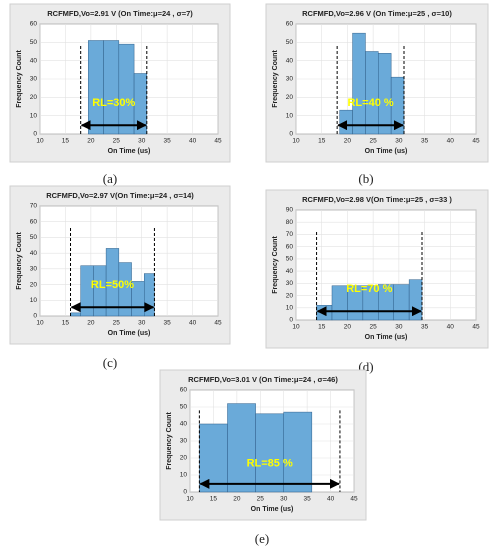 The width and height of the screenshot is (498, 550). Describe the element at coordinates (120, 195) in the screenshot. I see `chart-title: RCFMFD,Vo=2.97 V(On Time:μ=24 , σ=14)` at that location.